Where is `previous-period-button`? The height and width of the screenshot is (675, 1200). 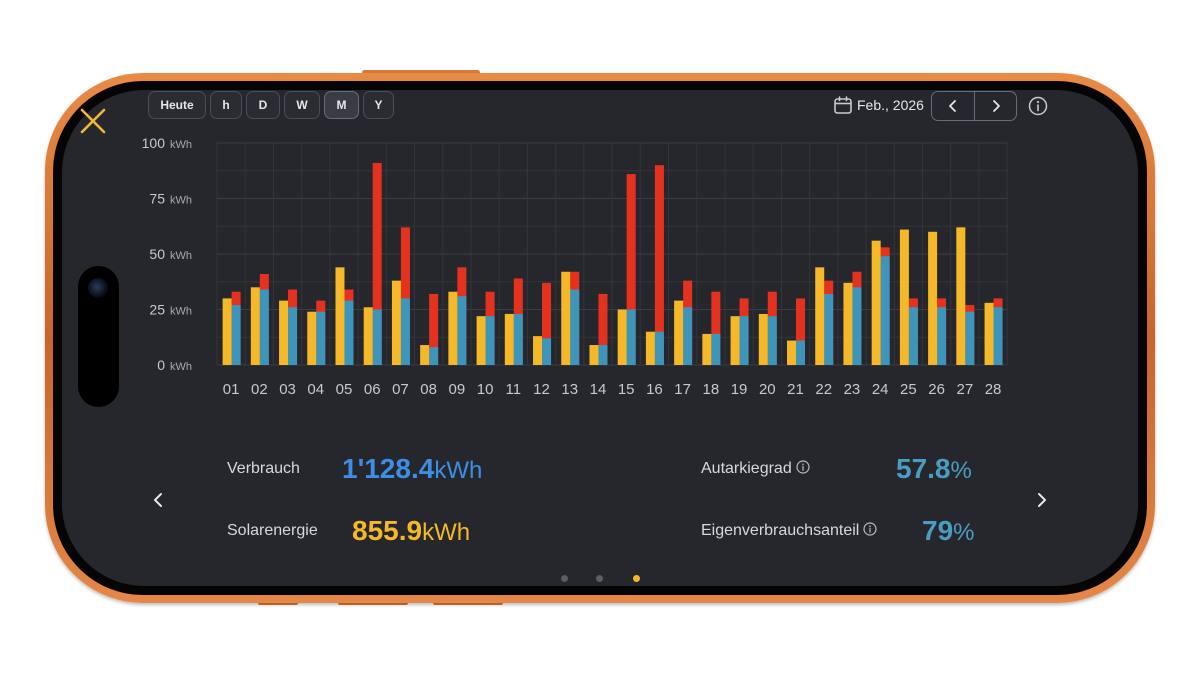
previous-period-button is located at coordinates (953, 106).